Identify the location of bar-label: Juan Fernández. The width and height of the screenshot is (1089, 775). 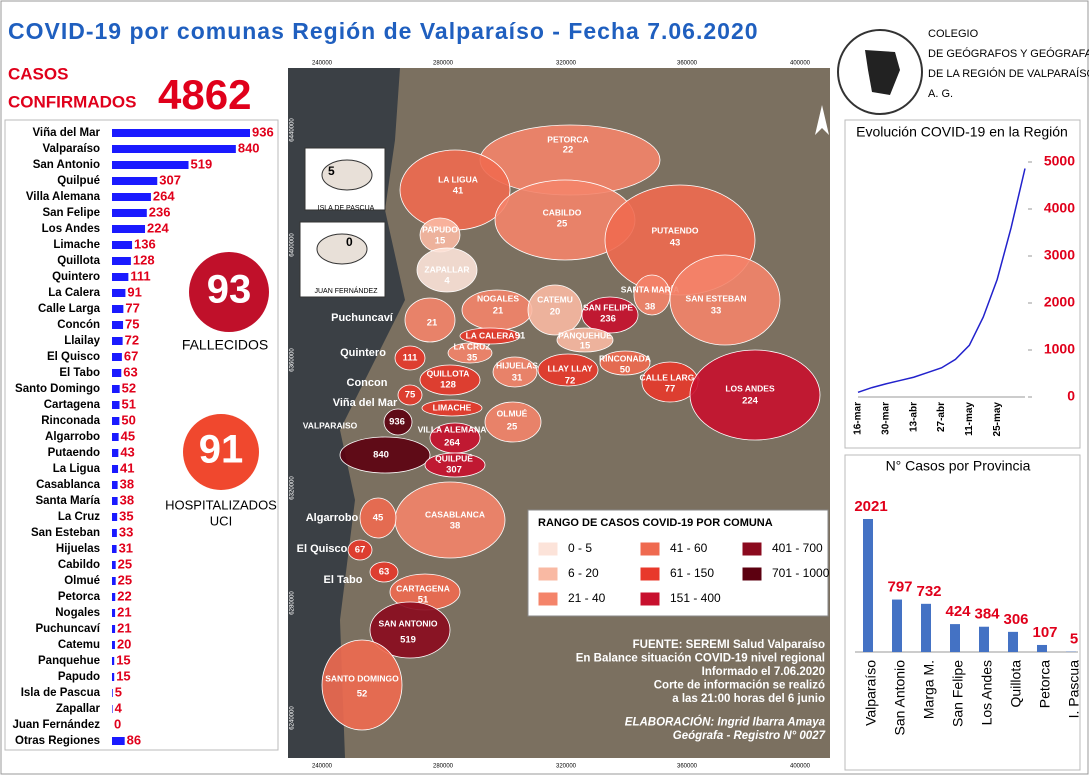
(56, 725).